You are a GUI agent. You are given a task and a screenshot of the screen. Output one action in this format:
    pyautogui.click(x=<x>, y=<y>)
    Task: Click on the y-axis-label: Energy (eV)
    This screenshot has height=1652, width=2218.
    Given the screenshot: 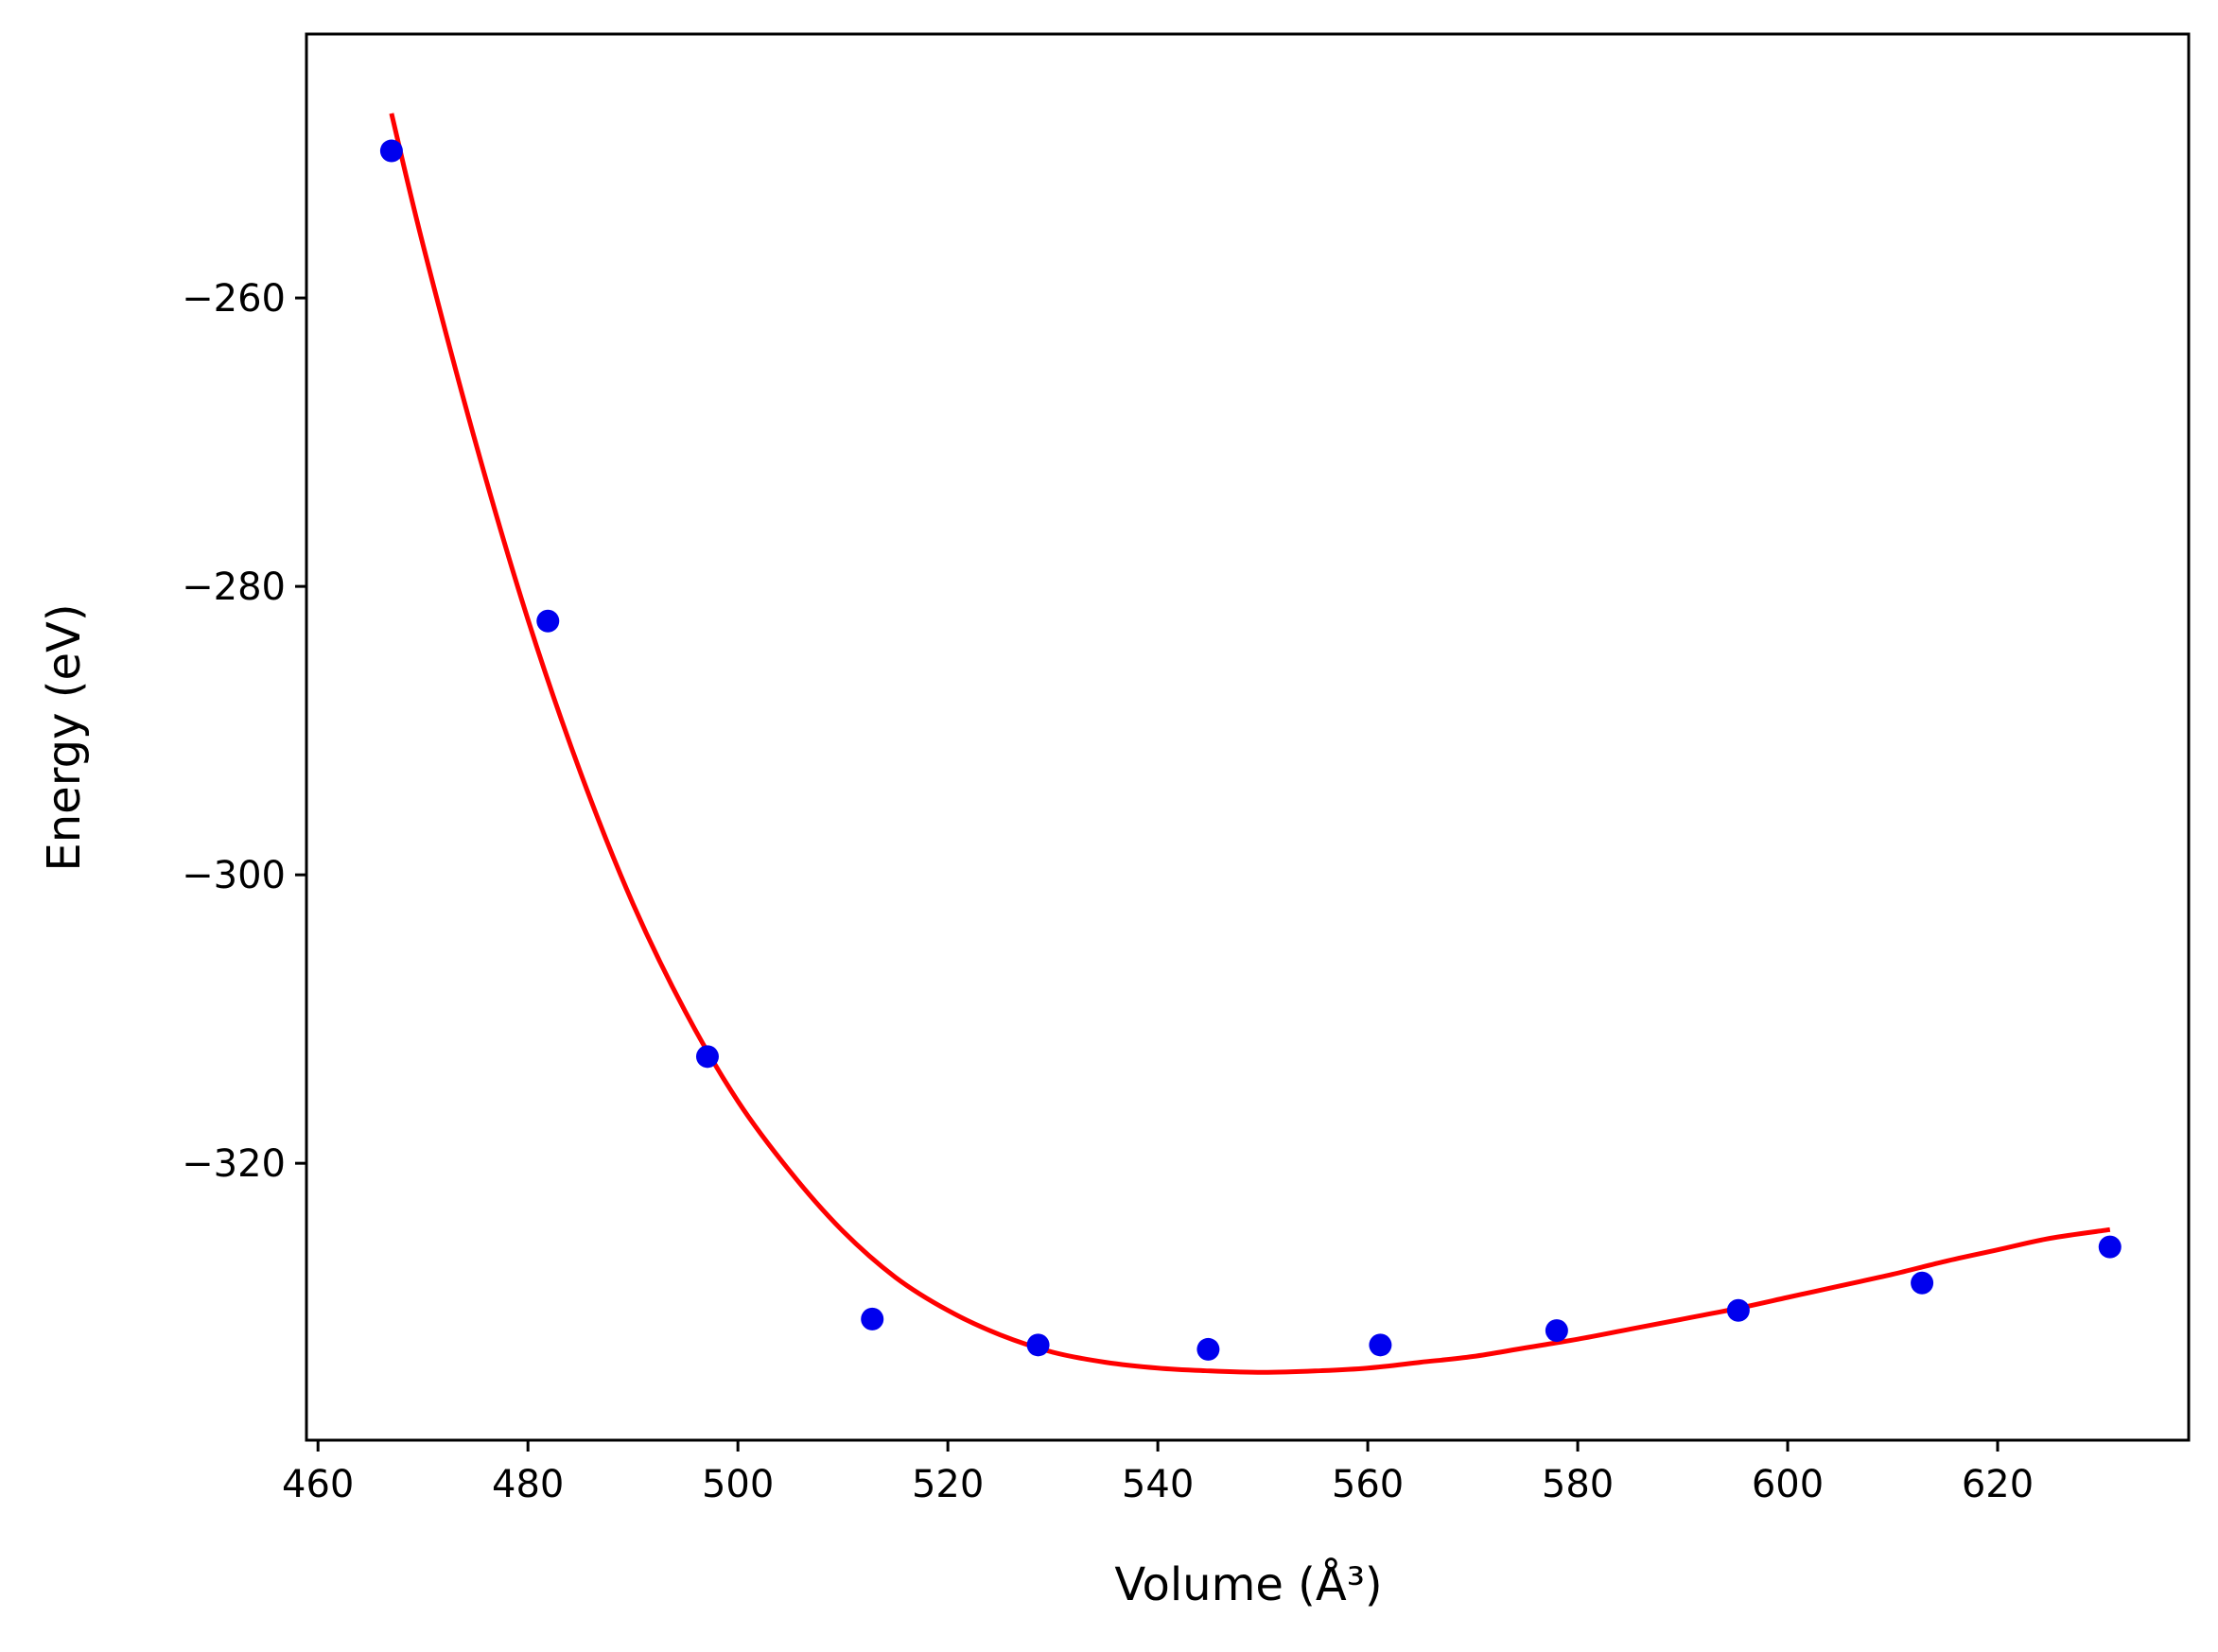 What is the action you would take?
    pyautogui.click(x=64, y=737)
    